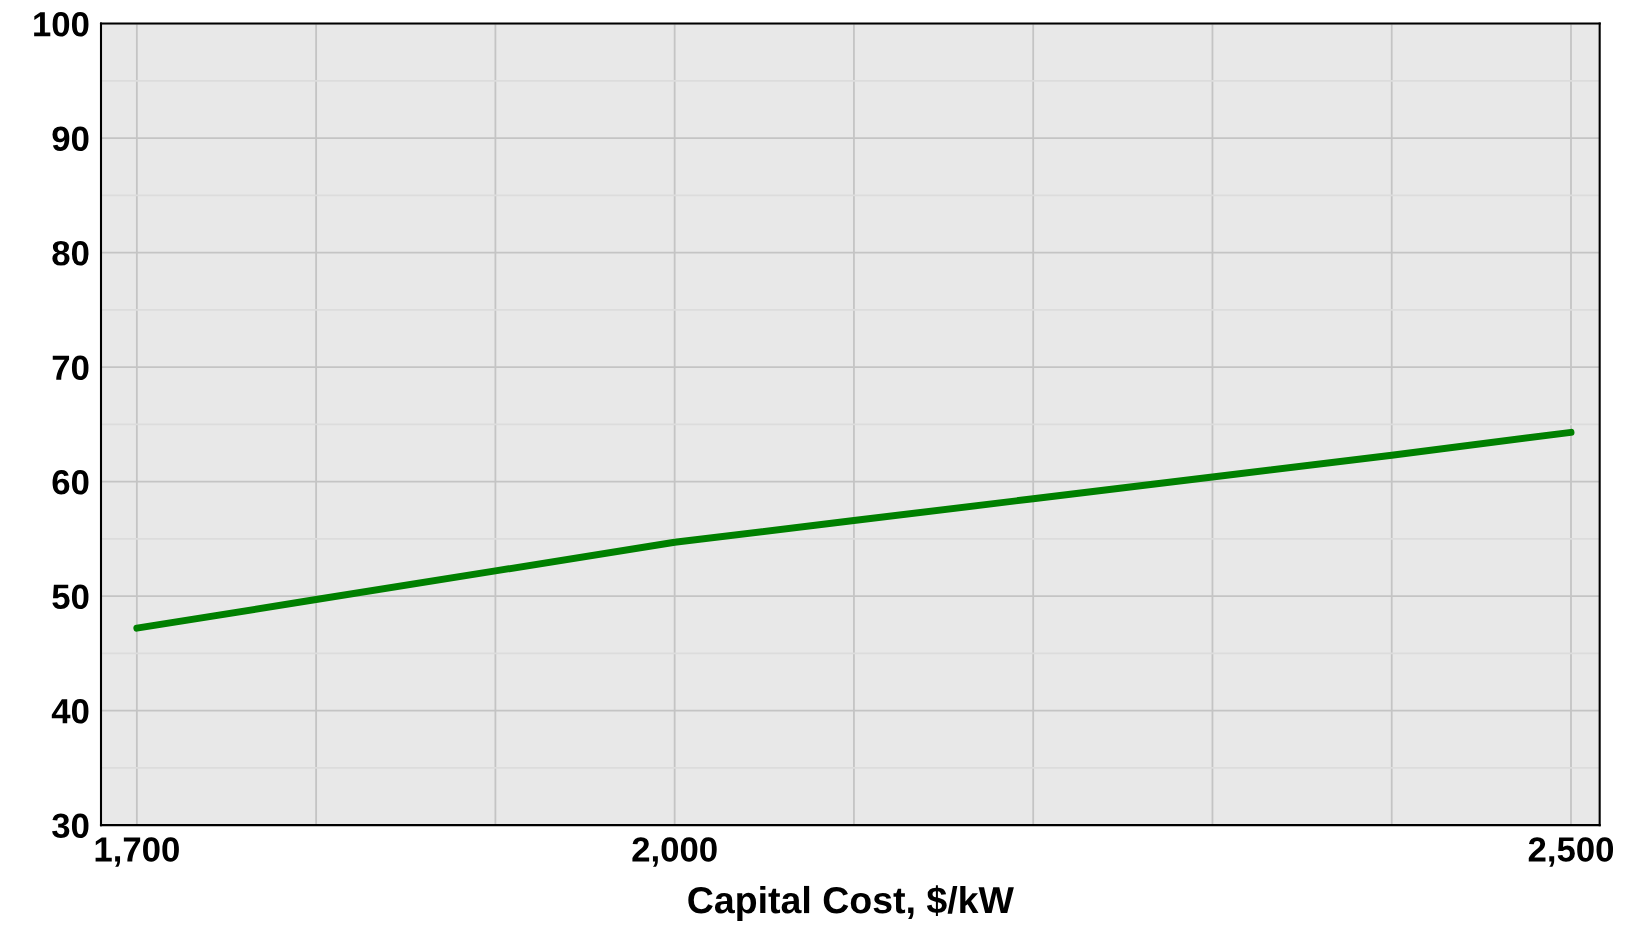 This screenshot has height=943, width=1629. I want to click on y-tick-label: 40, so click(70, 711).